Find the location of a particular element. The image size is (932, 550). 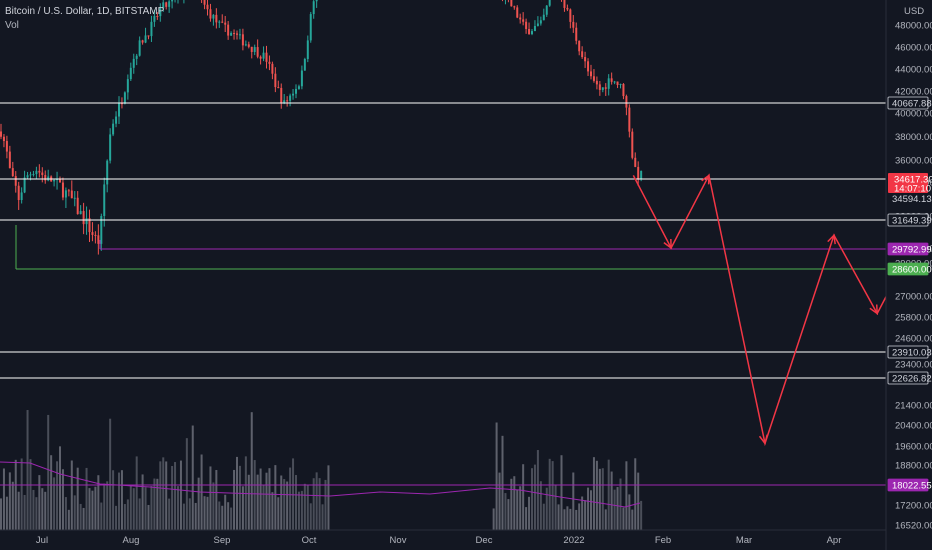

price-tick-label: 17200.00 is located at coordinates (913, 506).